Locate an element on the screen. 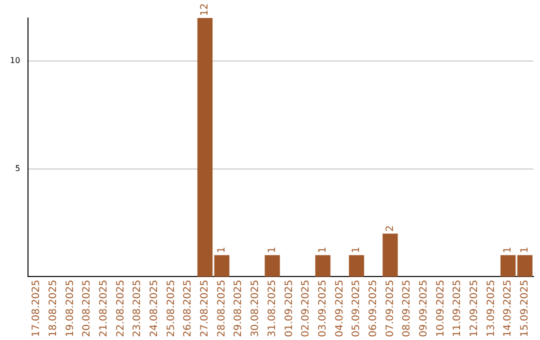 The image size is (540, 340). x-tick-label: 02.09.2025 is located at coordinates (306, 309).